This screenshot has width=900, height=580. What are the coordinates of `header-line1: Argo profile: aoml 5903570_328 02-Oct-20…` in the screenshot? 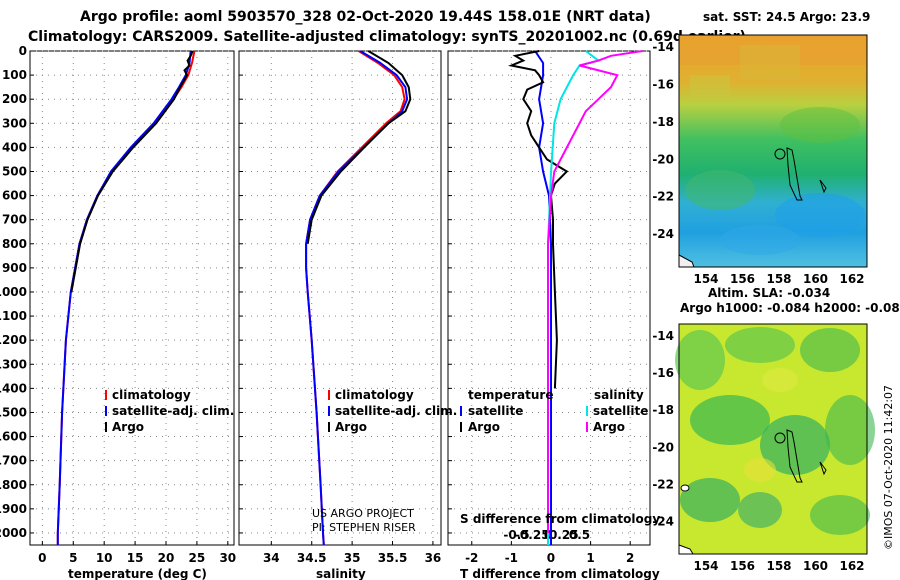 It's located at (365, 17).